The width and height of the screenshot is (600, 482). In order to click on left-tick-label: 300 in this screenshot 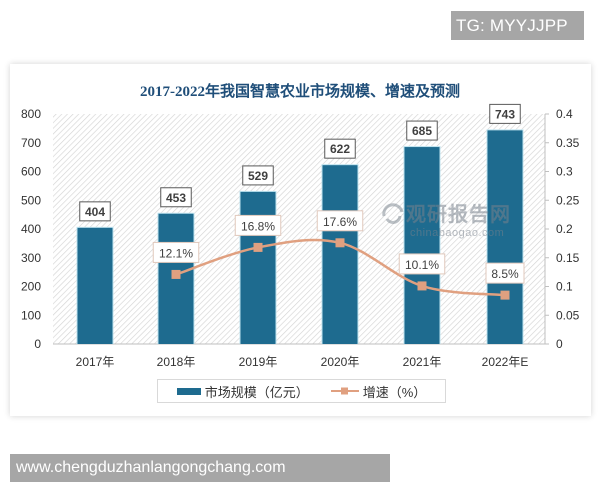, I will do `click(31, 258)`.